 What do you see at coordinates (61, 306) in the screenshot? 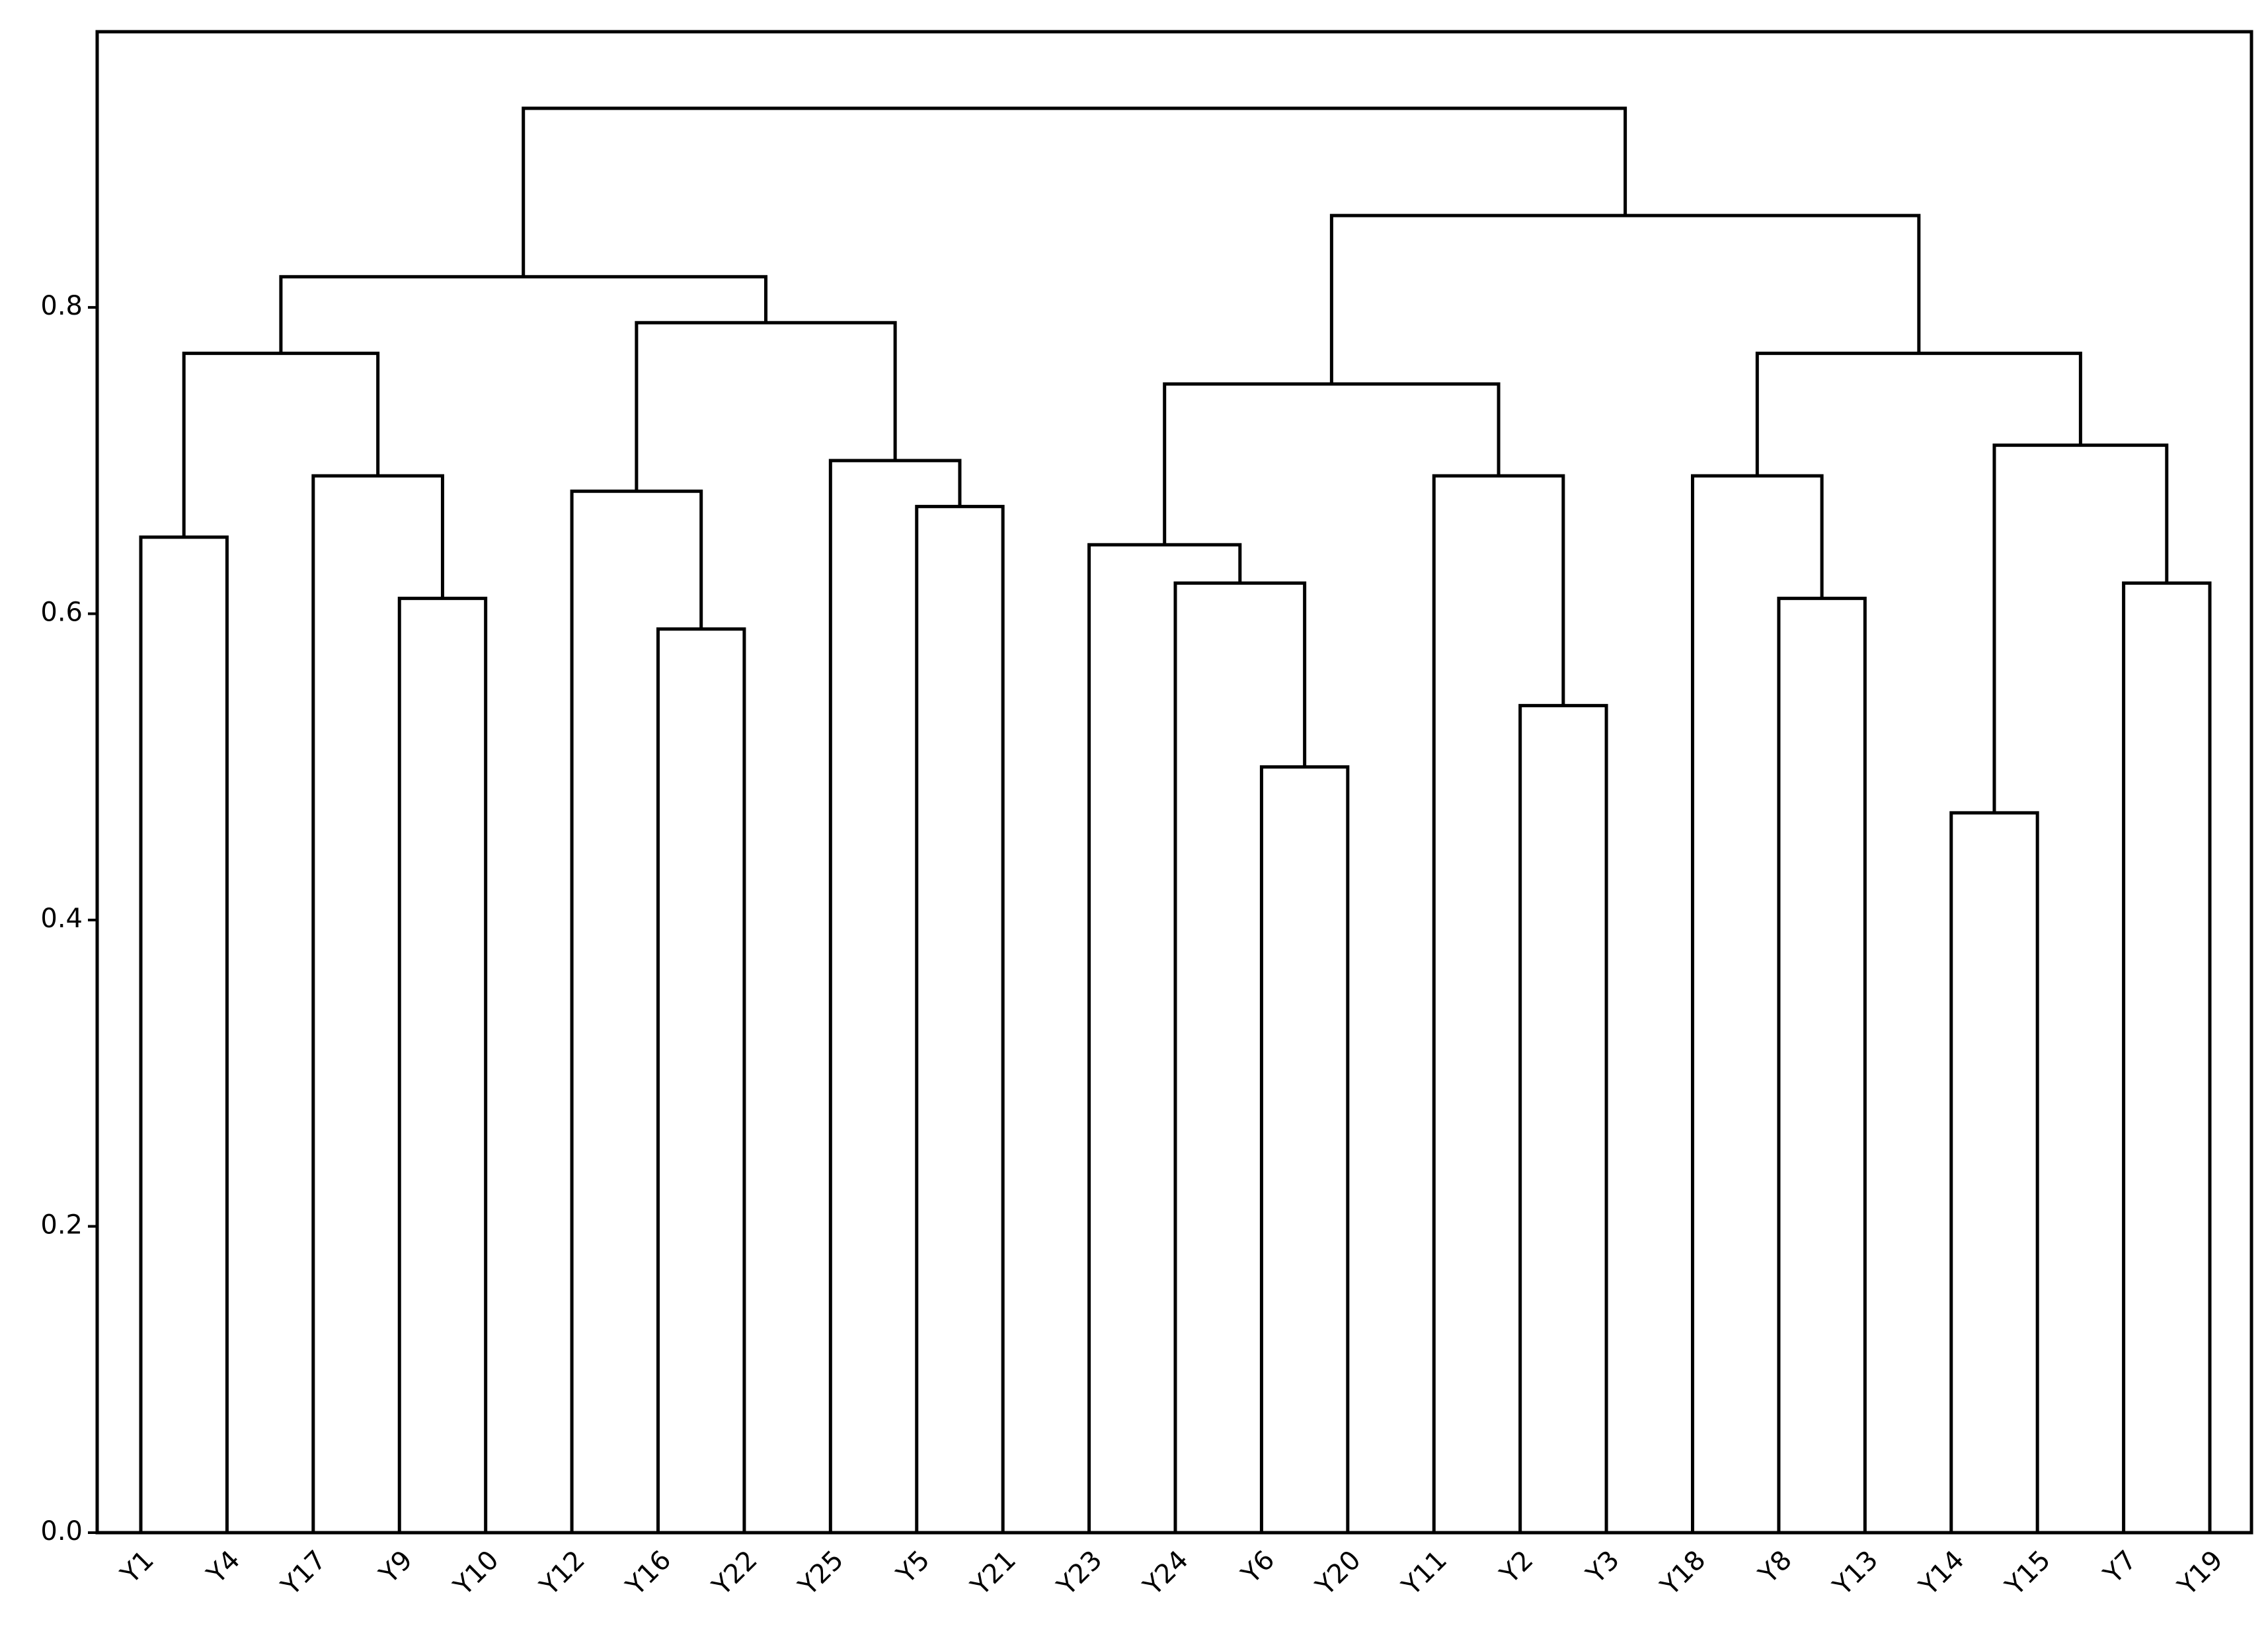
I see `y-tick-label: 0.8` at bounding box center [61, 306].